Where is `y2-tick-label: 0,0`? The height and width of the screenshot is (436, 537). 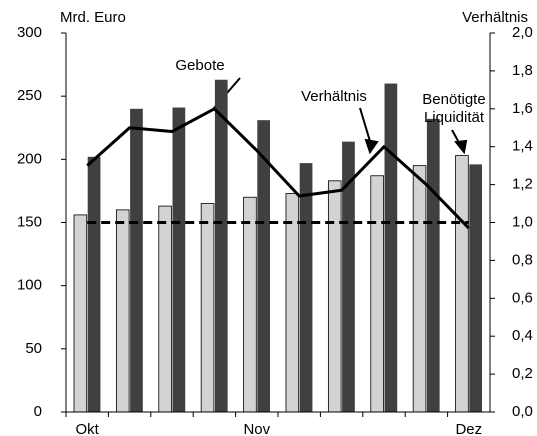 y2-tick-label: 0,0 is located at coordinates (522, 411).